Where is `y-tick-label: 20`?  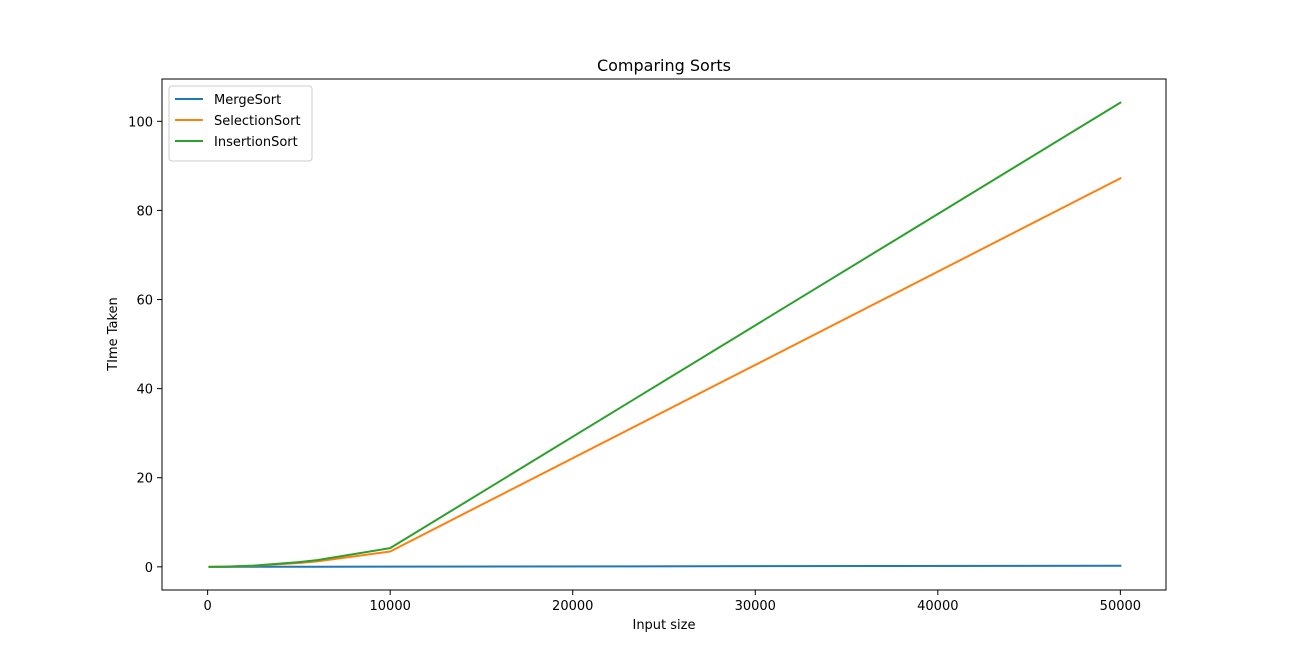 y-tick-label: 20 is located at coordinates (144, 479).